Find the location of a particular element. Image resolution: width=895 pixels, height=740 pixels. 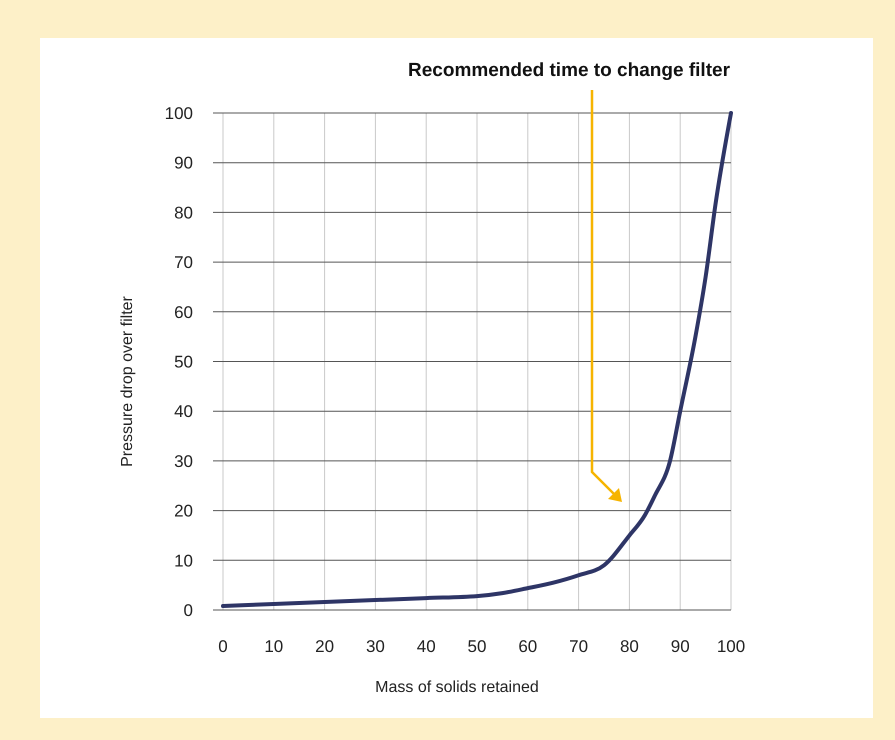

x-tick-label: 100 is located at coordinates (731, 646).